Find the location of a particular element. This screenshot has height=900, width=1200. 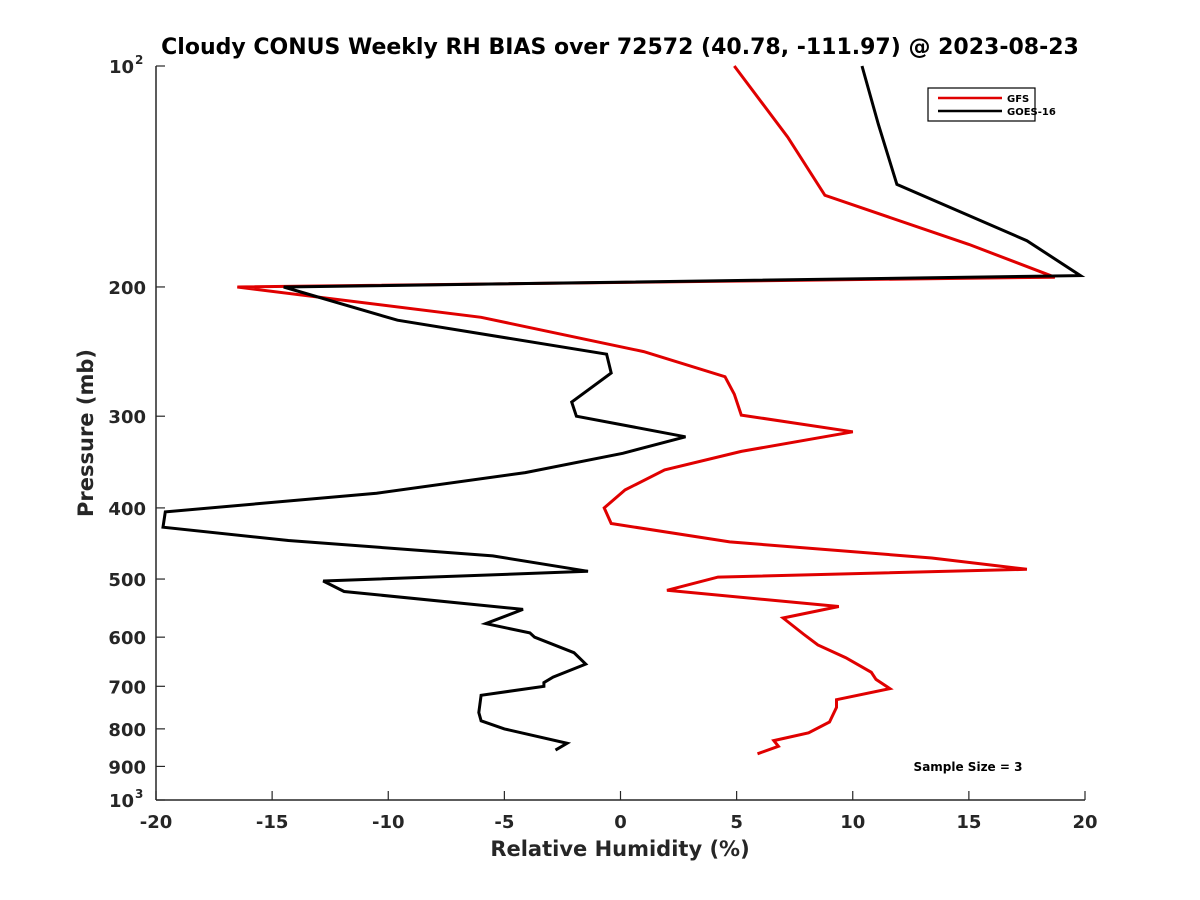

legend-label: GFS is located at coordinates (1018, 99).